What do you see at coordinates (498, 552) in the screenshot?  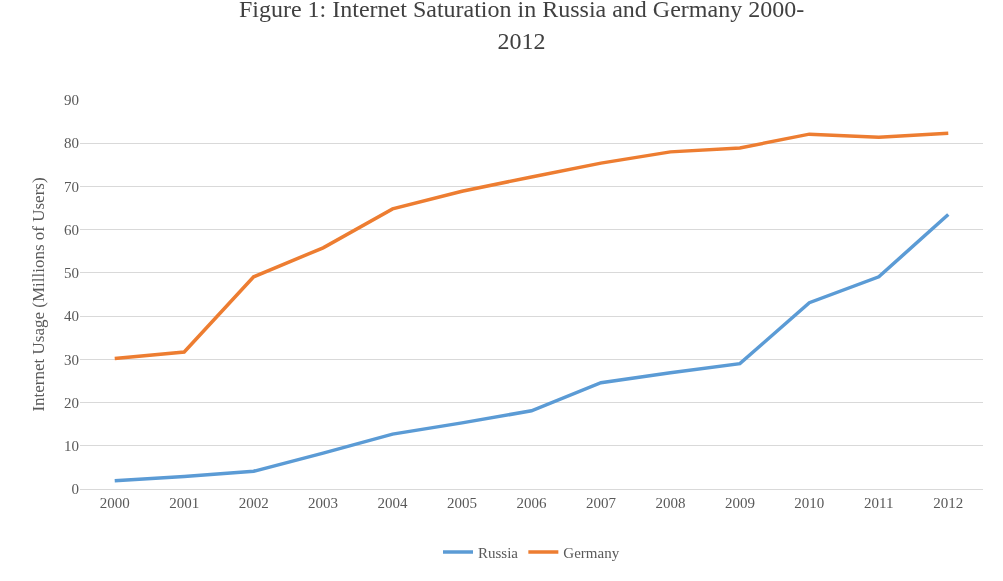 I see `legend-label: Russia` at bounding box center [498, 552].